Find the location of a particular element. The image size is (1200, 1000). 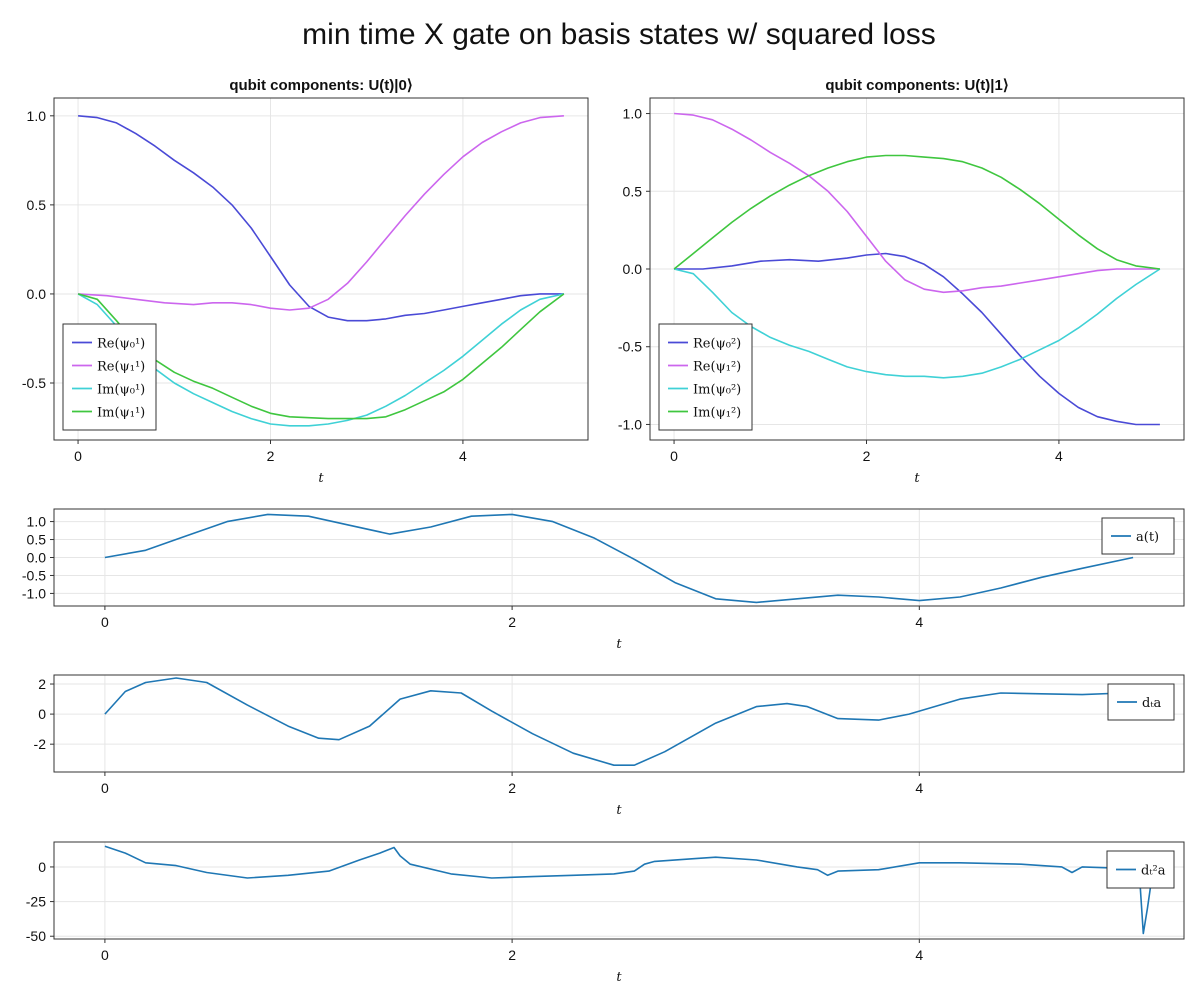

legend-entry: Re(ψ₀²) is located at coordinates (717, 344).